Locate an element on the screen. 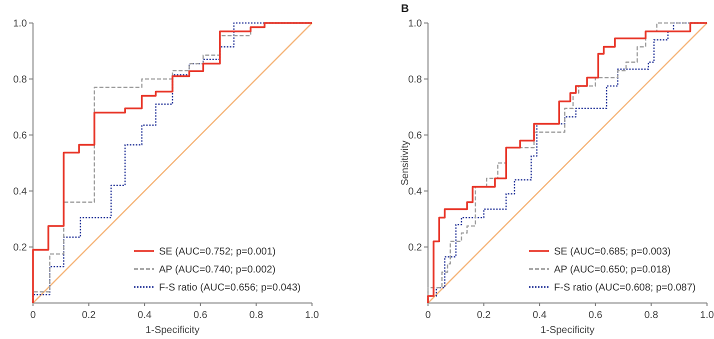 This screenshot has width=714, height=339. legend-label: AP (AUC=0.740; p=0.002) is located at coordinates (217, 270).